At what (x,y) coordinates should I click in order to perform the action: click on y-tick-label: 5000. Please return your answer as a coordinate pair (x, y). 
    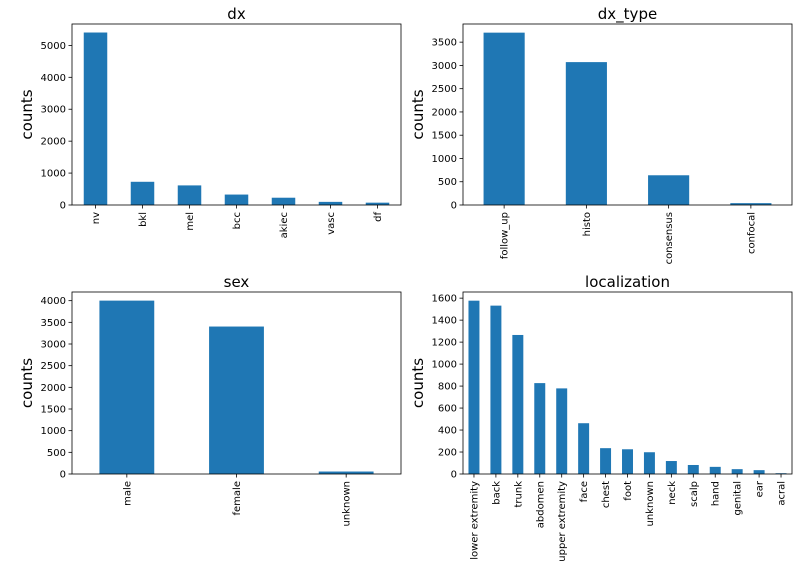
    Looking at the image, I should click on (53, 46).